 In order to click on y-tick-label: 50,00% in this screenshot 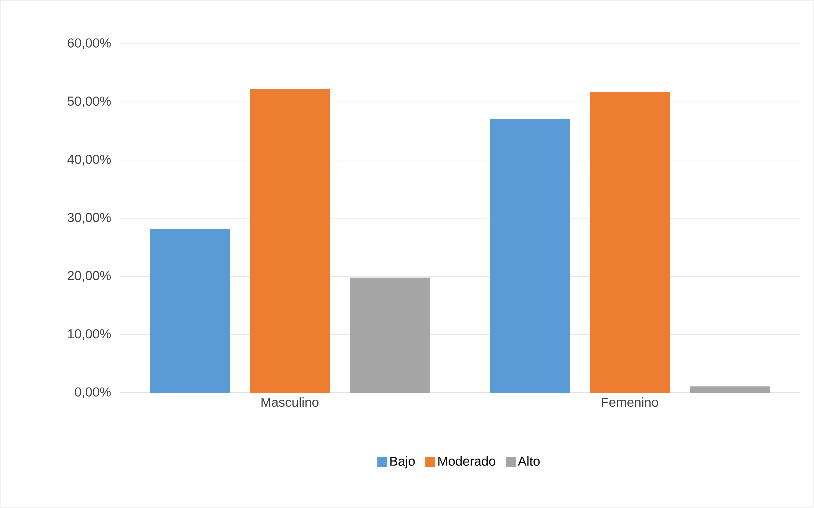, I will do `click(89, 102)`.